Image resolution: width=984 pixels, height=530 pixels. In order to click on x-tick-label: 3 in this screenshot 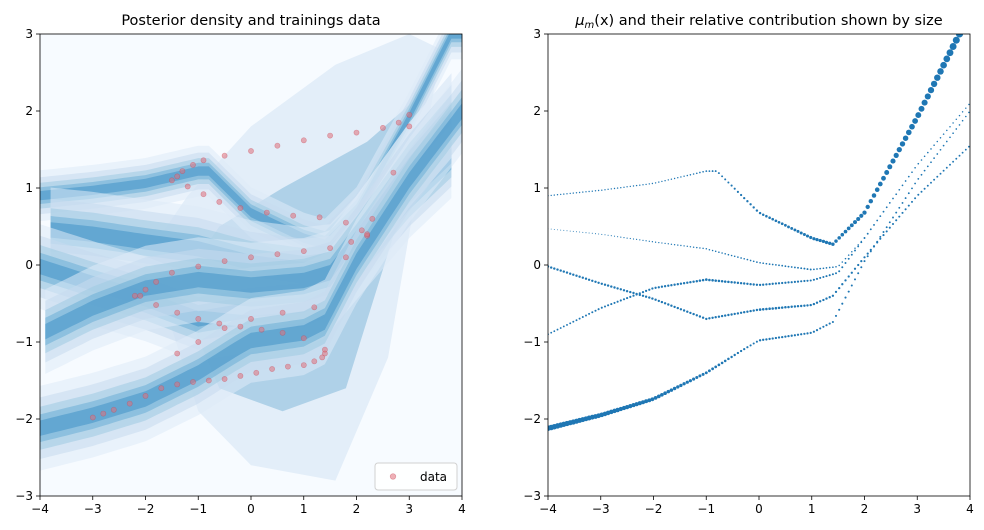, I will do `click(409, 509)`.